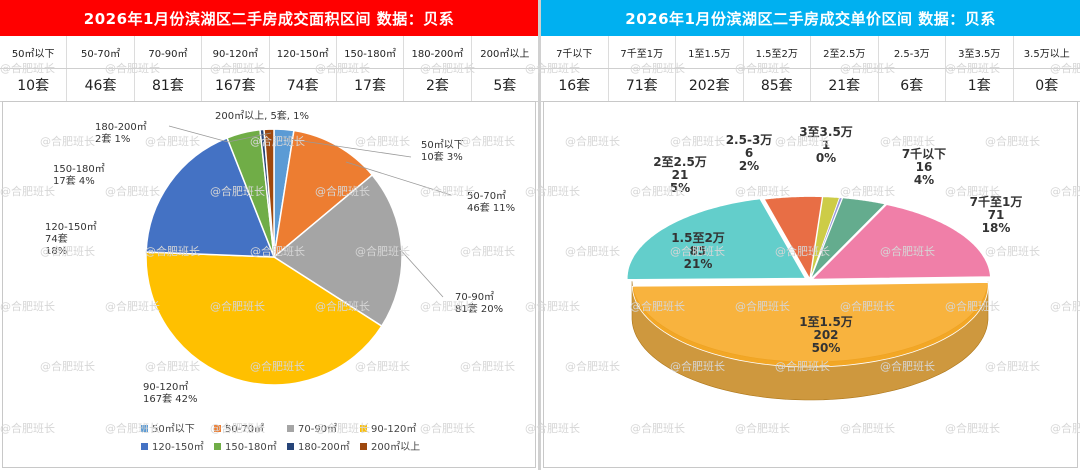 Image resolution: width=1080 pixels, height=470 pixels. I want to click on pie-data-label: 120-150㎡ 74套 18%, so click(71, 239).